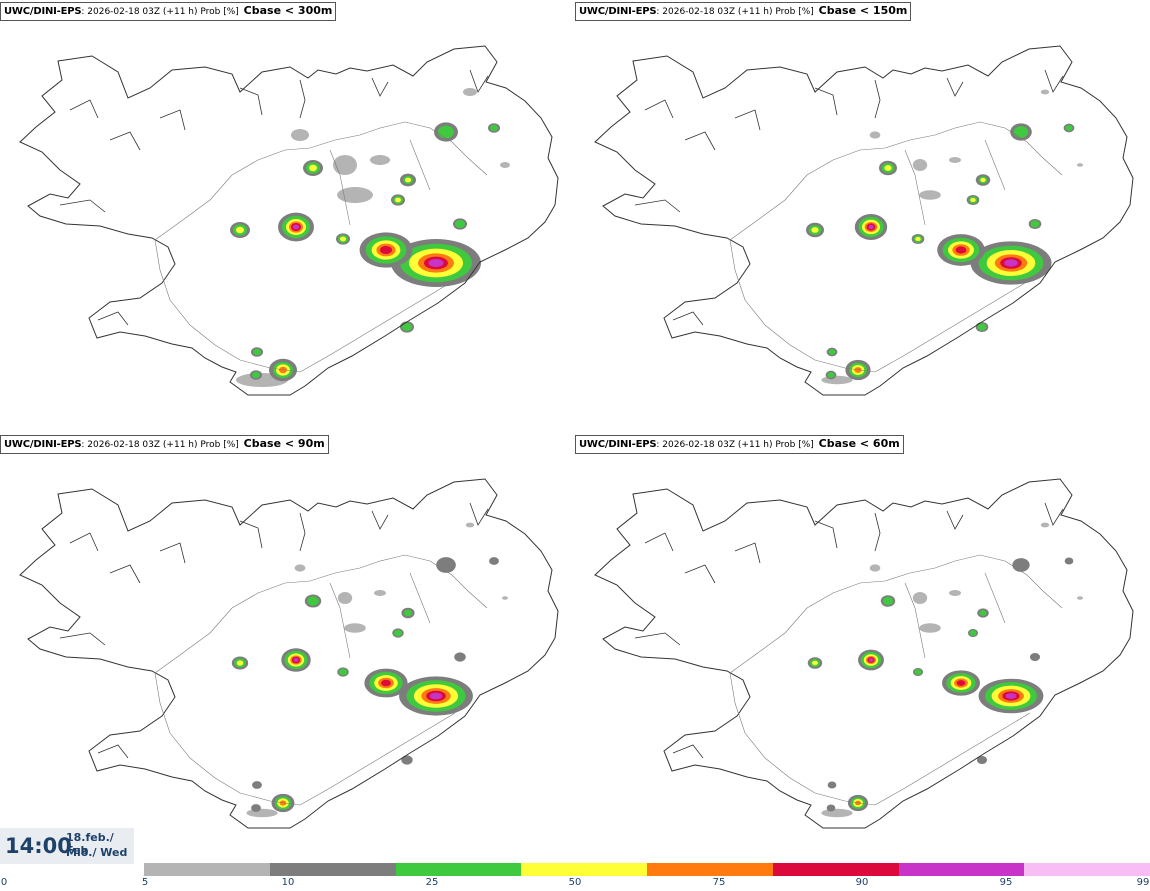 The height and width of the screenshot is (891, 1150). What do you see at coordinates (575, 882) in the screenshot?
I see `colorbar-tick-label: 50` at bounding box center [575, 882].